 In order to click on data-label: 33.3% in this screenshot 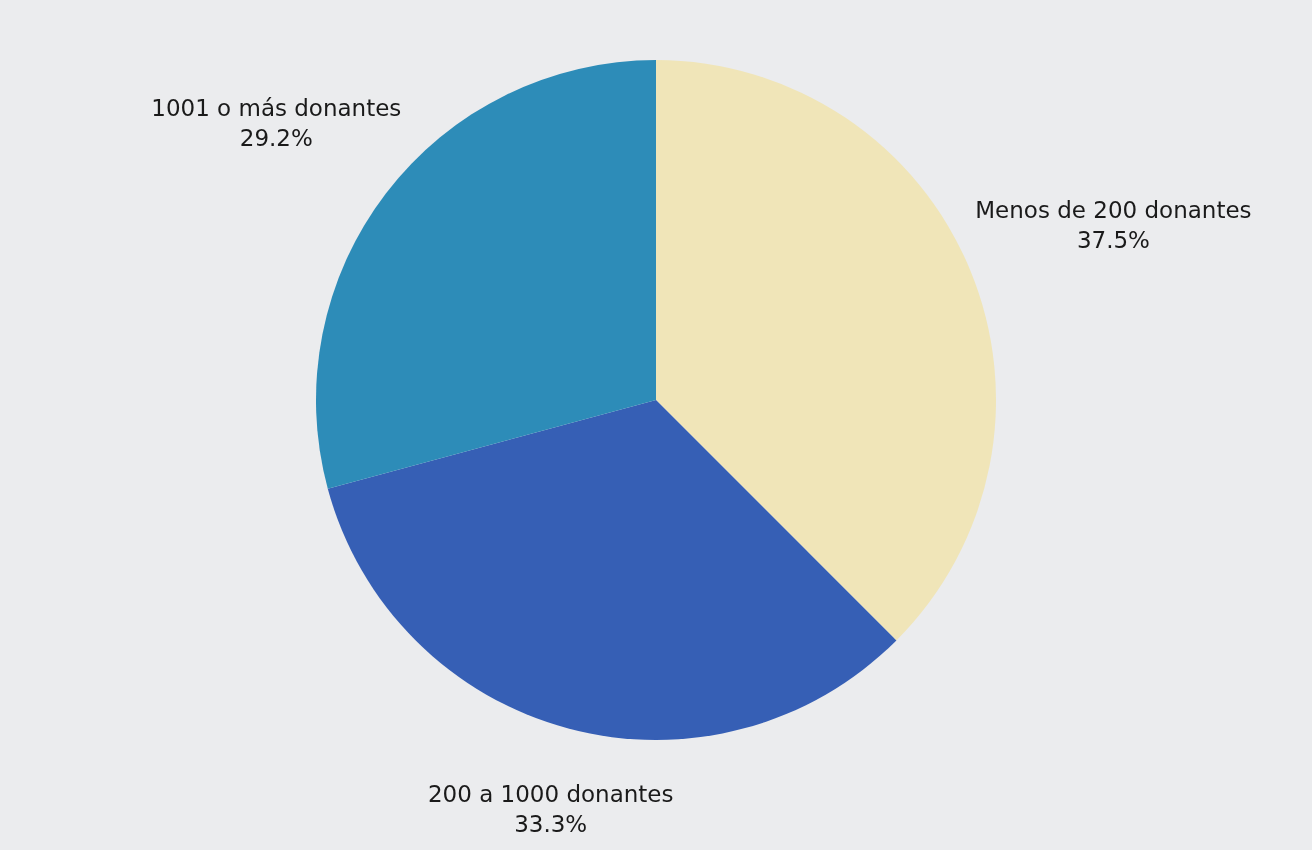, I will do `click(551, 823)`.